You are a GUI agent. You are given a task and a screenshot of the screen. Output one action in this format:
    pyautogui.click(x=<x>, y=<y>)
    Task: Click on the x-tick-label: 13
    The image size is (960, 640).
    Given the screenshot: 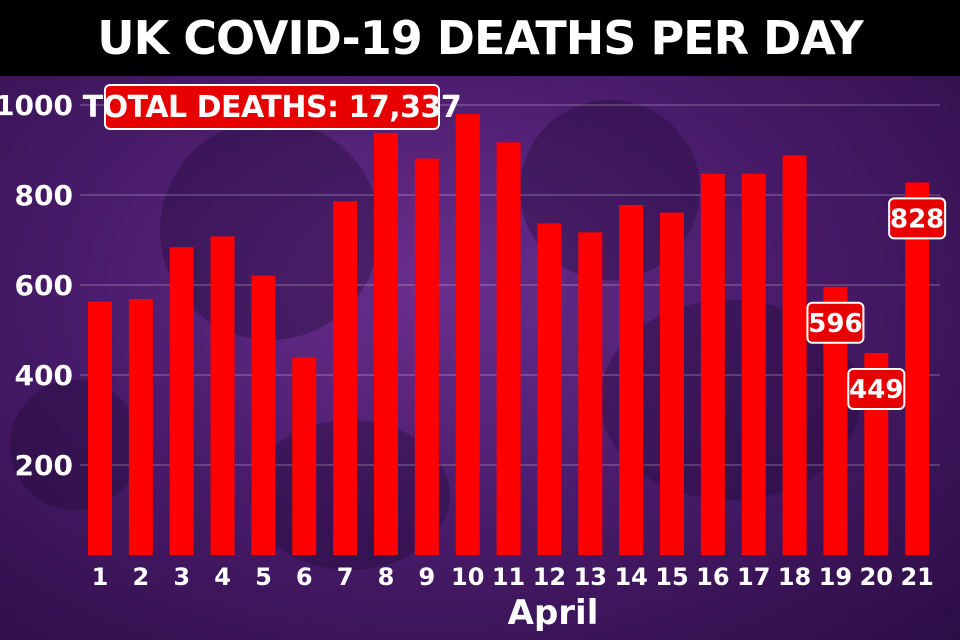 What is the action you would take?
    pyautogui.click(x=590, y=577)
    